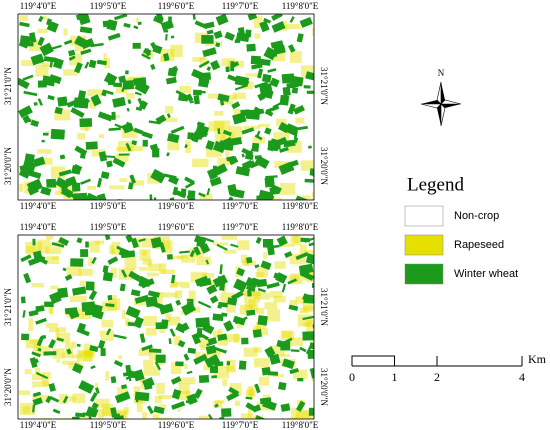  What do you see at coordinates (300, 425) in the screenshot?
I see `longitude-label: 119°8'0"E` at bounding box center [300, 425].